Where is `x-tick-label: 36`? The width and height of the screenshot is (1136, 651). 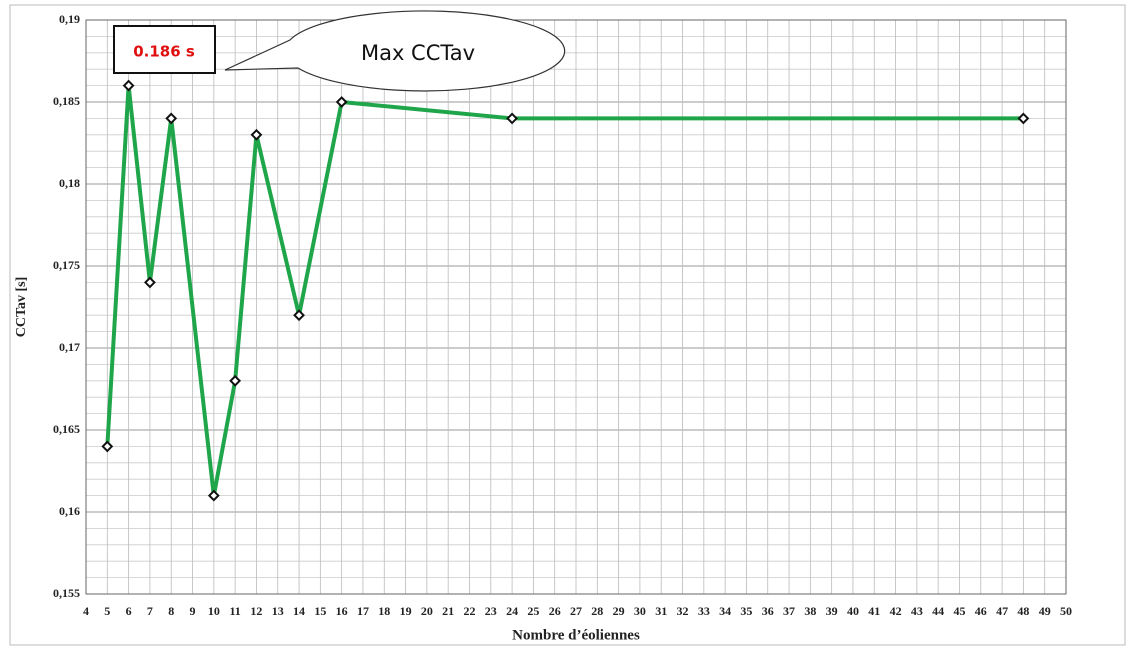 x-tick-label: 36 is located at coordinates (768, 611).